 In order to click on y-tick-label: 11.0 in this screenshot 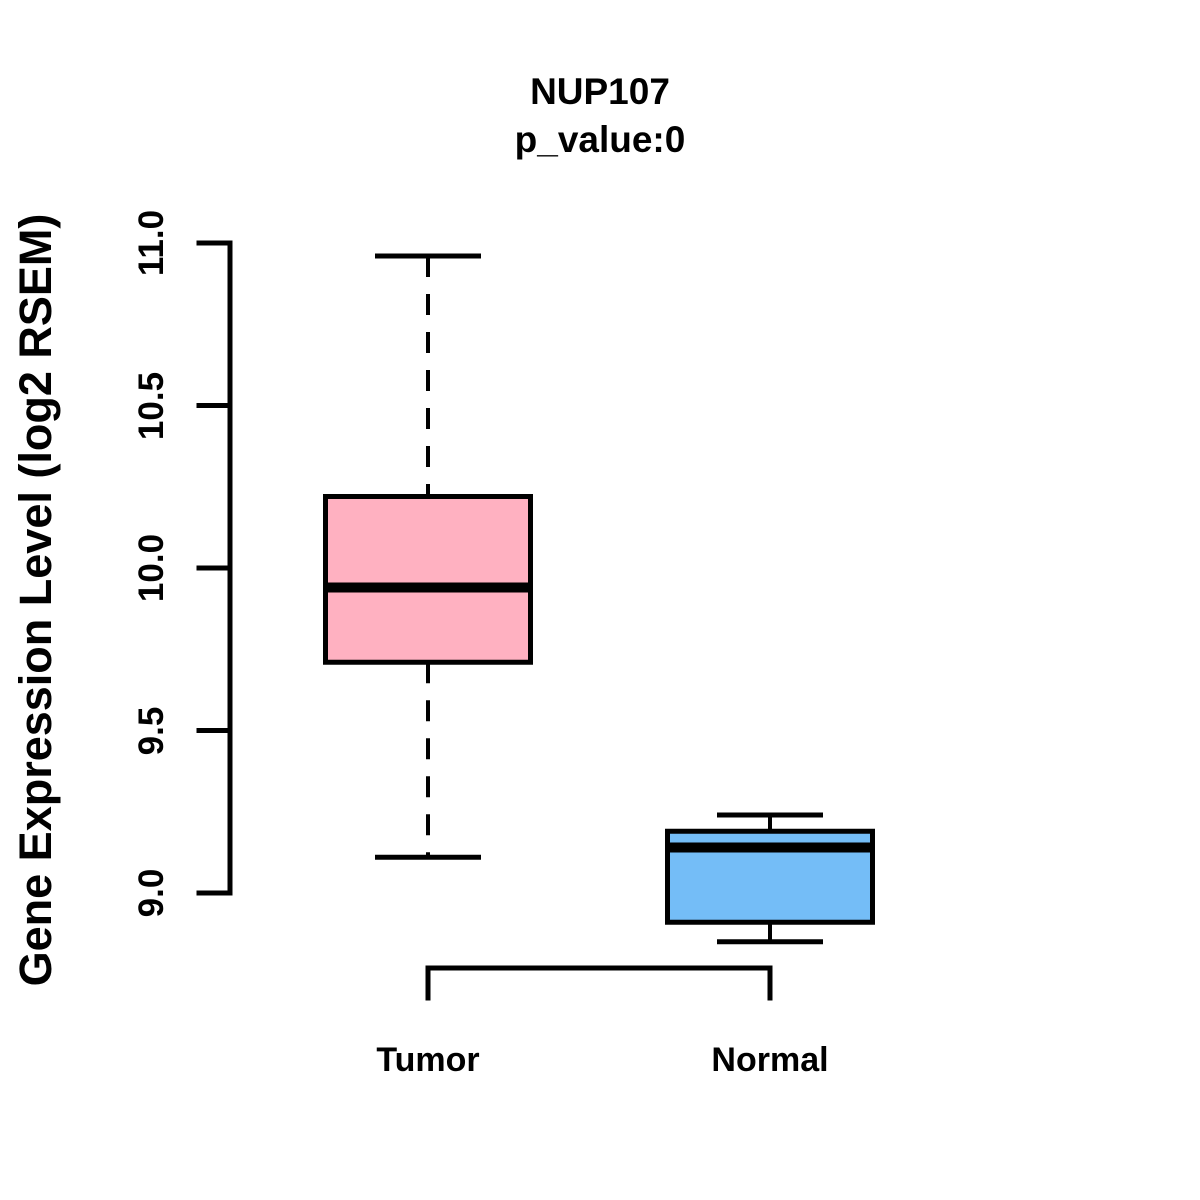, I will do `click(151, 243)`.